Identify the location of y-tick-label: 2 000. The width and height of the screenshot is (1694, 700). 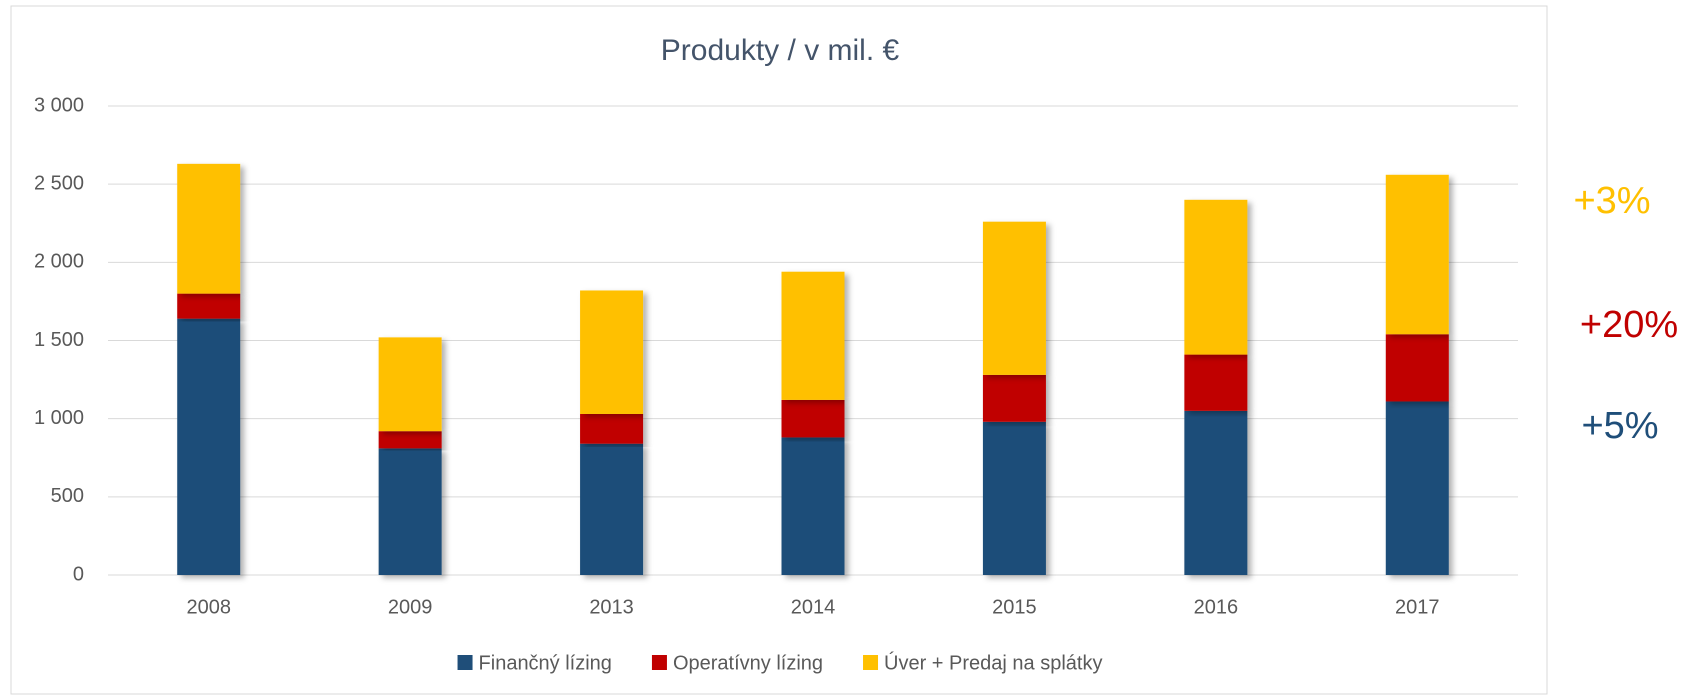
(59, 262).